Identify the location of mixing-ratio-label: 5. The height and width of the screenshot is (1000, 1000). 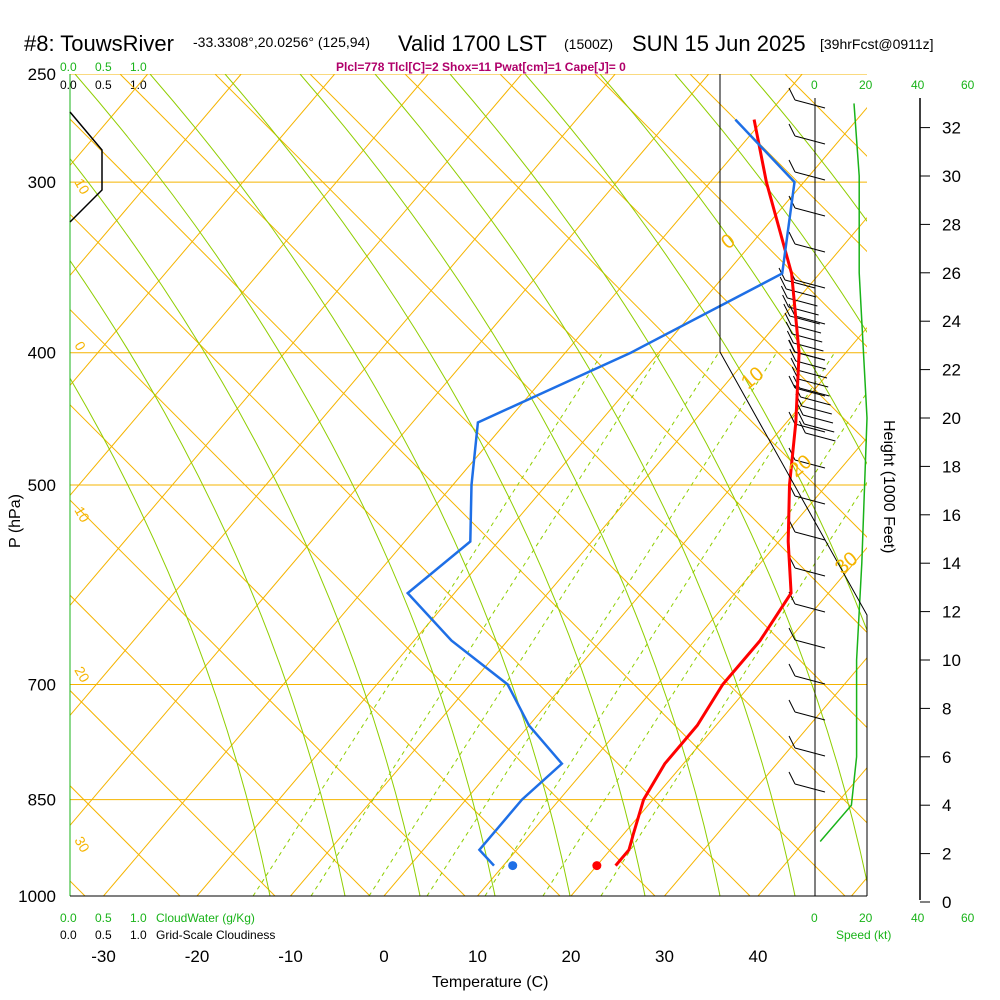
(421, 913).